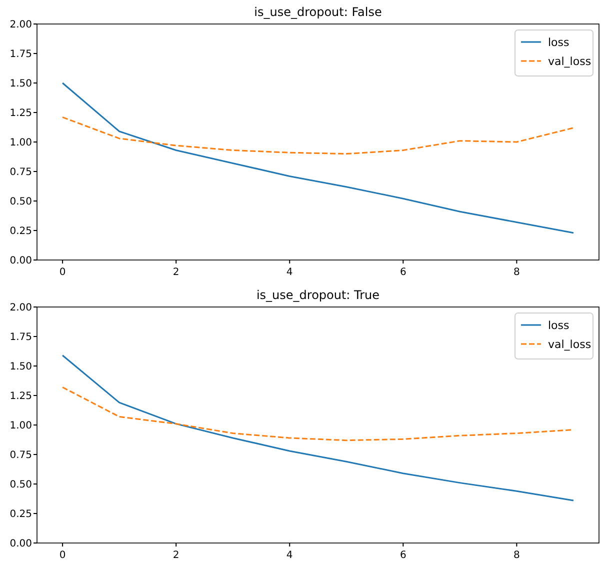 The width and height of the screenshot is (601, 567). Describe the element at coordinates (318, 12) in the screenshot. I see `chart-title: is_use_dropout: False` at that location.